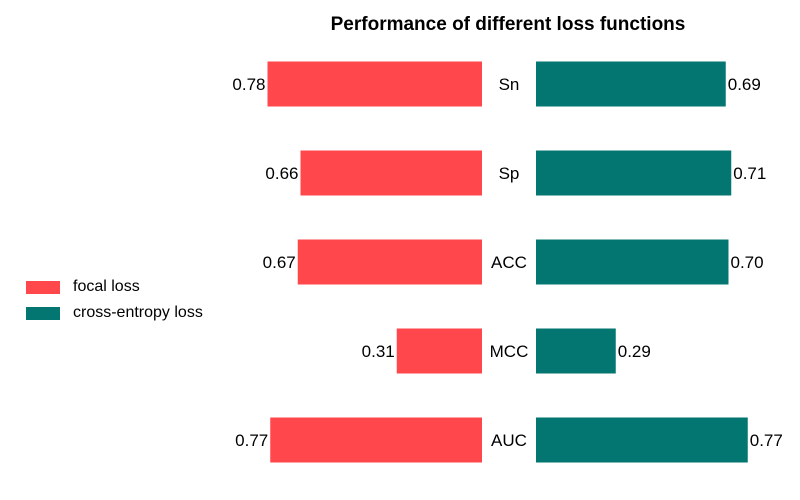  What do you see at coordinates (374, 84) in the screenshot?
I see `bar-focal-loss-sn` at bounding box center [374, 84].